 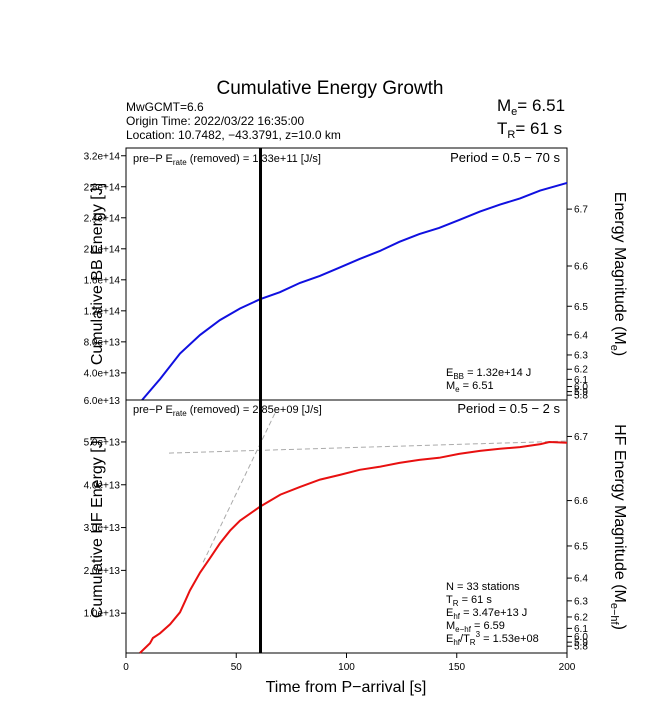 What do you see at coordinates (102, 401) in the screenshot?
I see `y-tick-label: 6.0e+13` at bounding box center [102, 401].